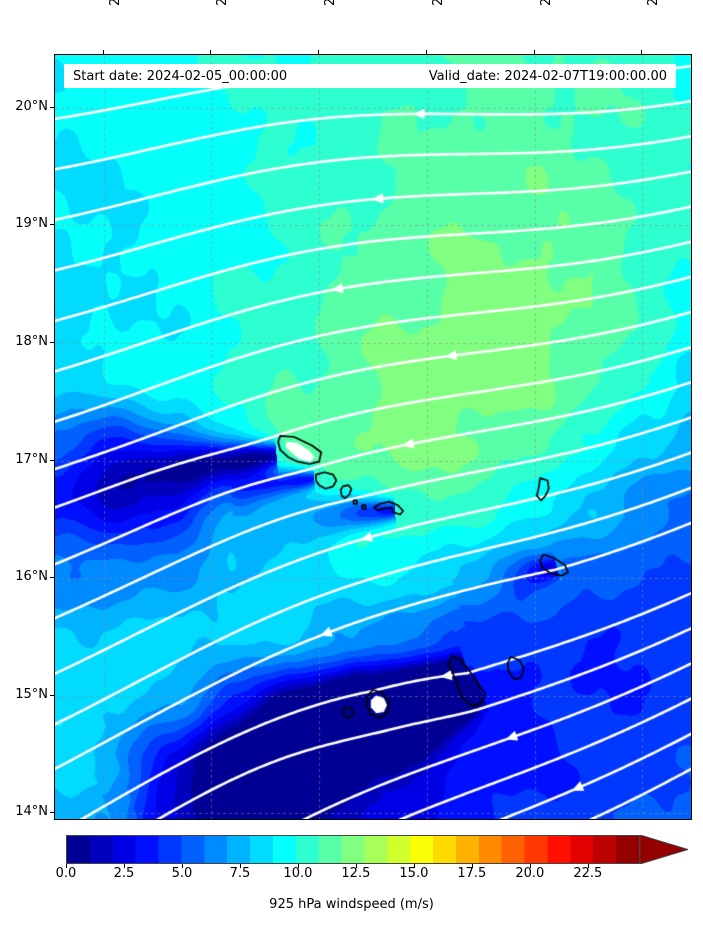 The image size is (703, 935). What do you see at coordinates (66, 873) in the screenshot?
I see `colorbar-tick-label: 0.0` at bounding box center [66, 873].